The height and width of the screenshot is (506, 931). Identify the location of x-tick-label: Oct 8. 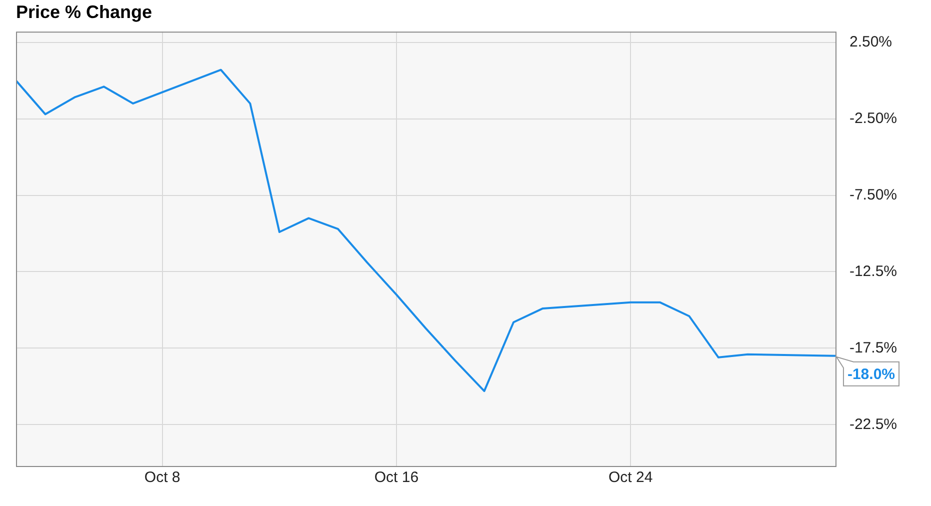
(162, 477).